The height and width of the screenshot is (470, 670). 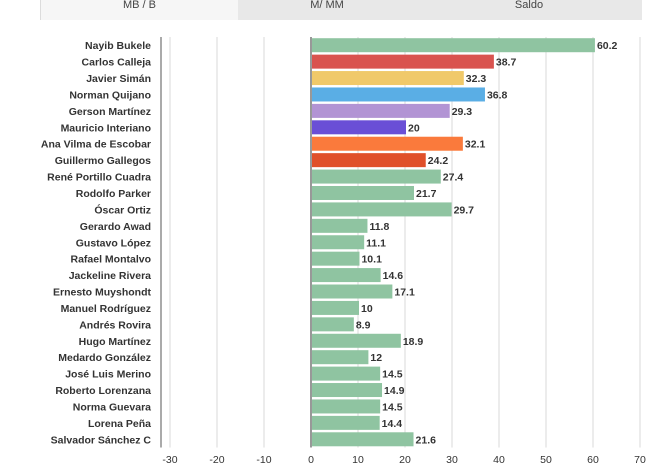 What do you see at coordinates (101, 440) in the screenshot?
I see `category-label-24: Salvador Sánchez C` at bounding box center [101, 440].